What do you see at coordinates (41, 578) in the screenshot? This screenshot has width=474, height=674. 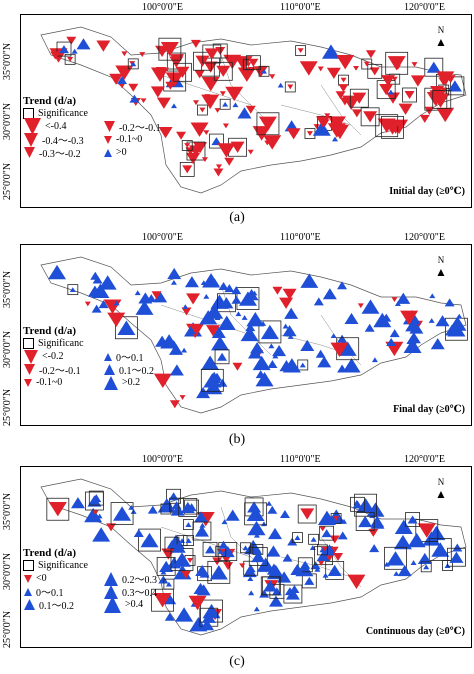 I see `legend-item-label: <0` at bounding box center [41, 578].